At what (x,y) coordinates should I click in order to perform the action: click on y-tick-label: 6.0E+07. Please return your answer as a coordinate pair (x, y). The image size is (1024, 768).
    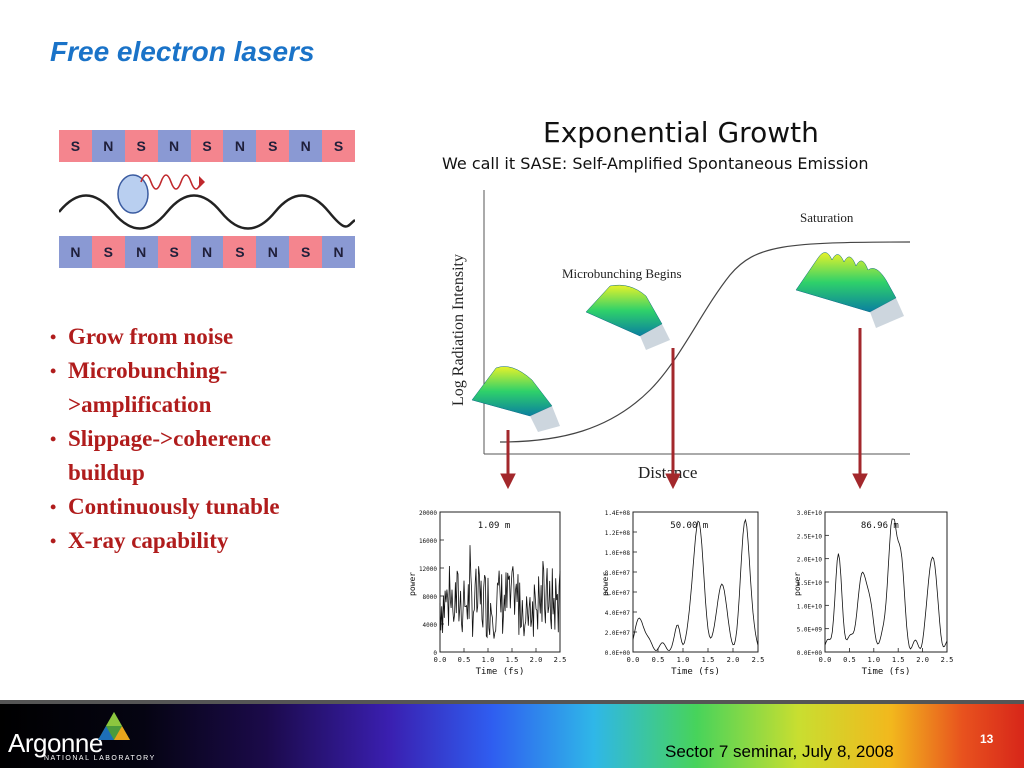
    Looking at the image, I should click on (618, 593).